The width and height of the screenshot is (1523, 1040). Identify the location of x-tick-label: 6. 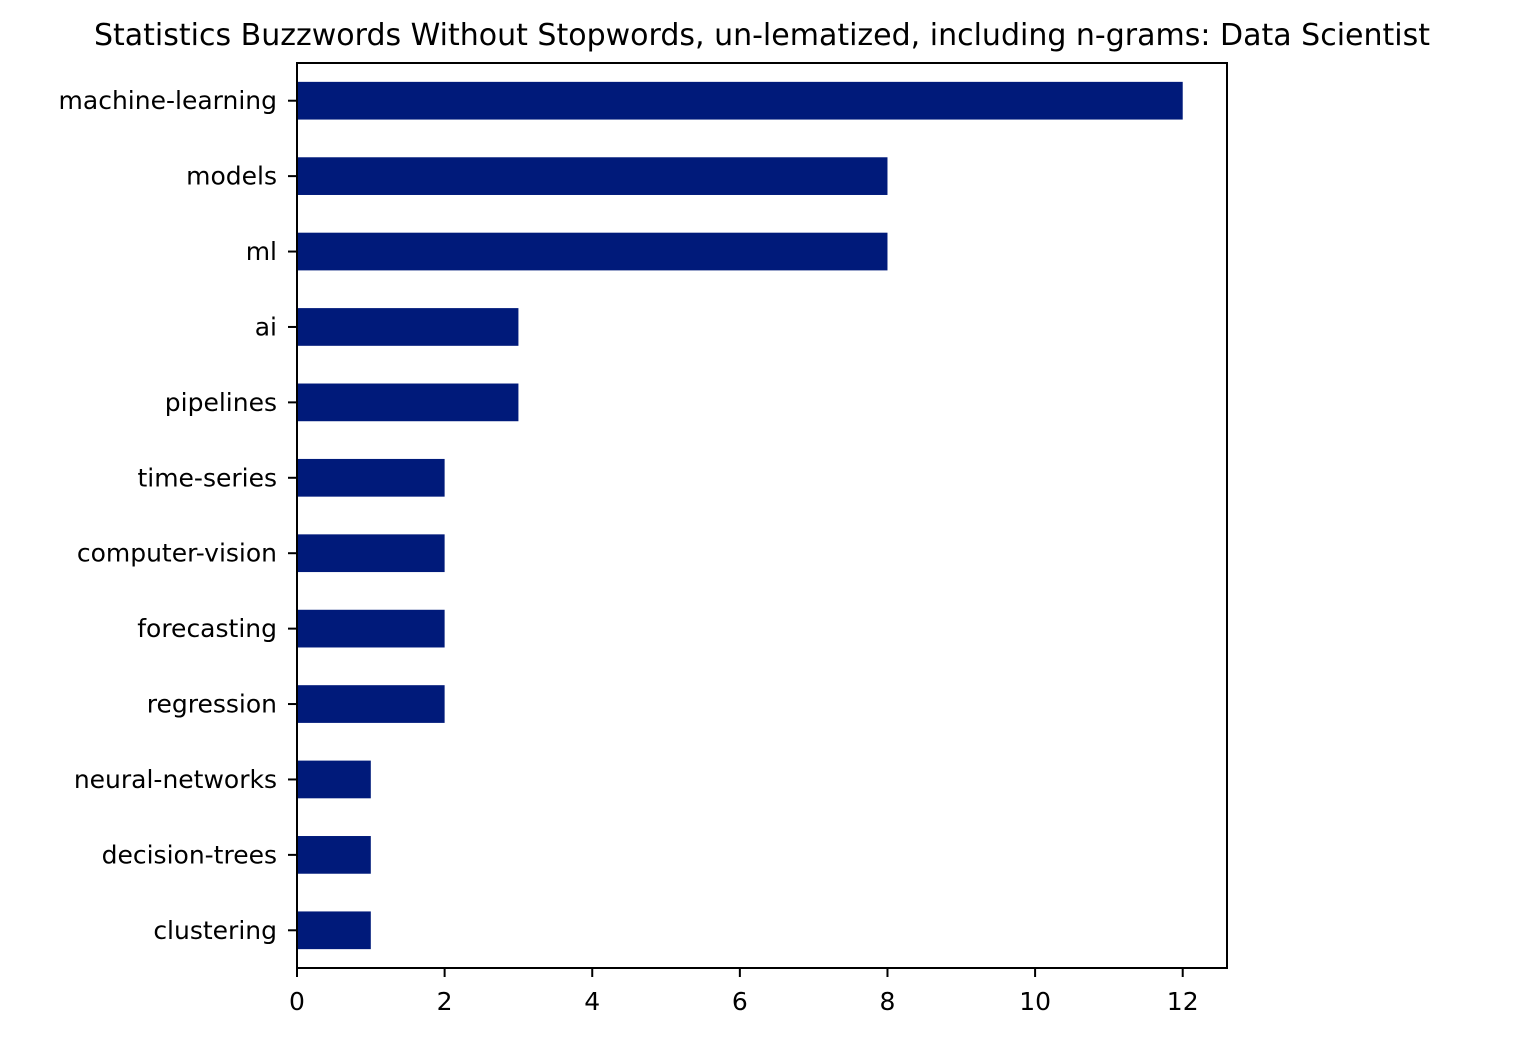
(740, 1001).